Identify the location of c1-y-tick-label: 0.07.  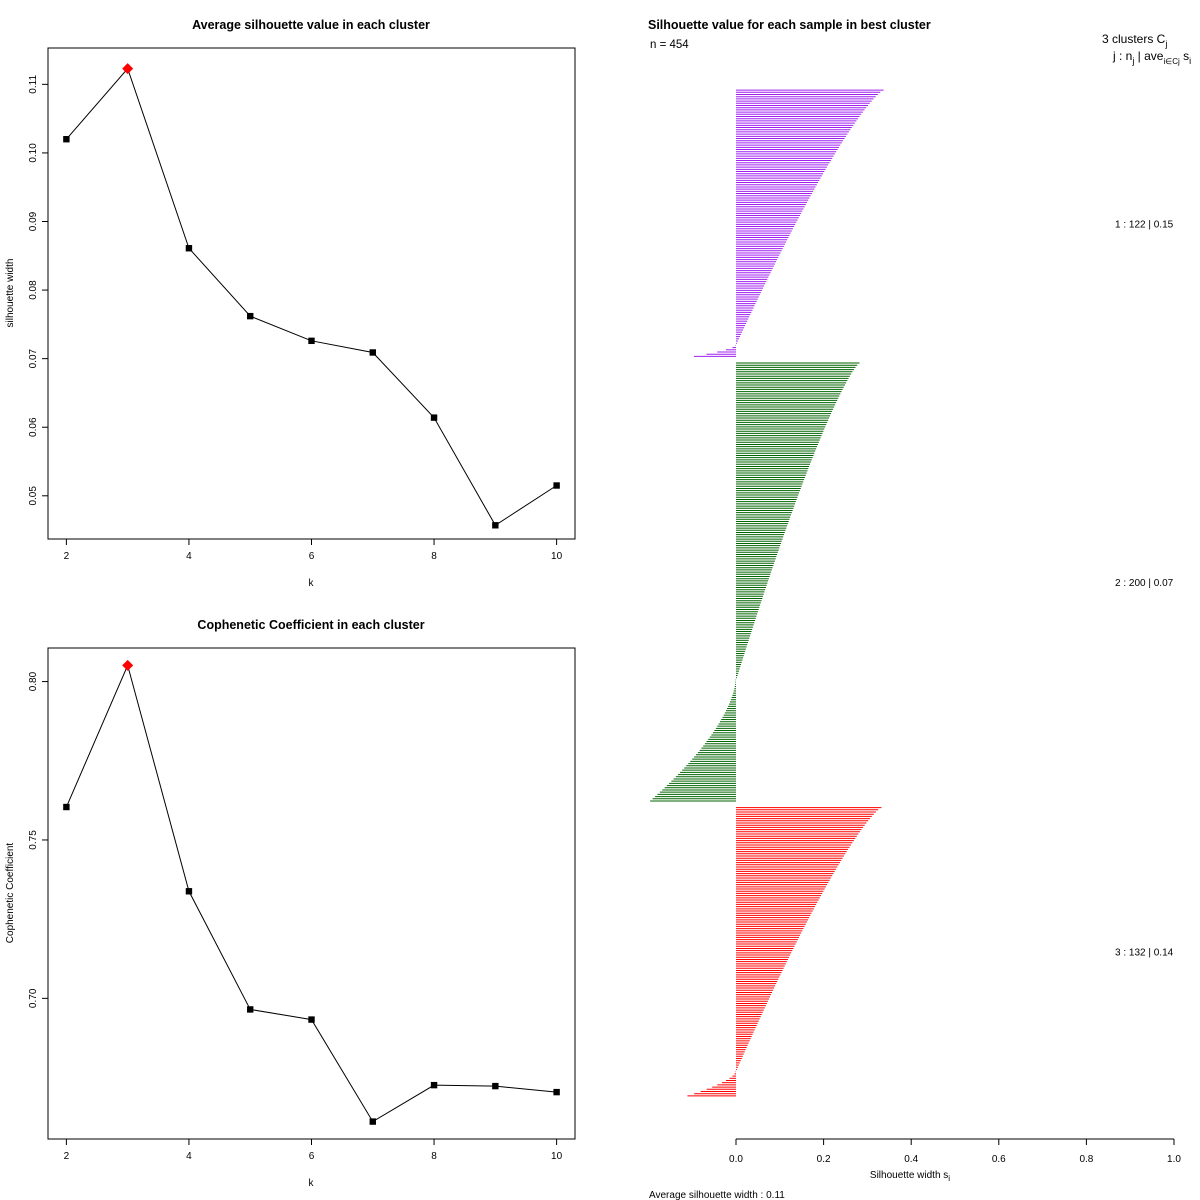
(33, 358).